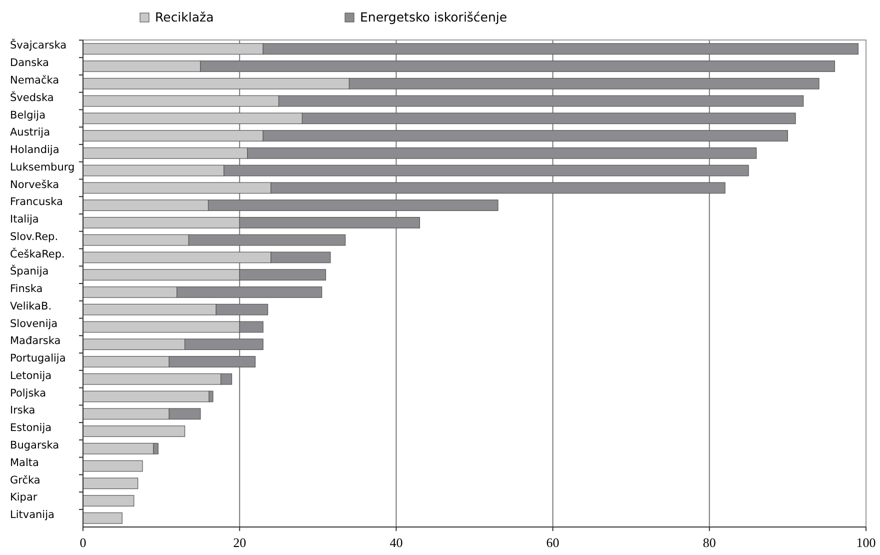  What do you see at coordinates (31, 428) in the screenshot?
I see `y-tick-label: Estonija` at bounding box center [31, 428].